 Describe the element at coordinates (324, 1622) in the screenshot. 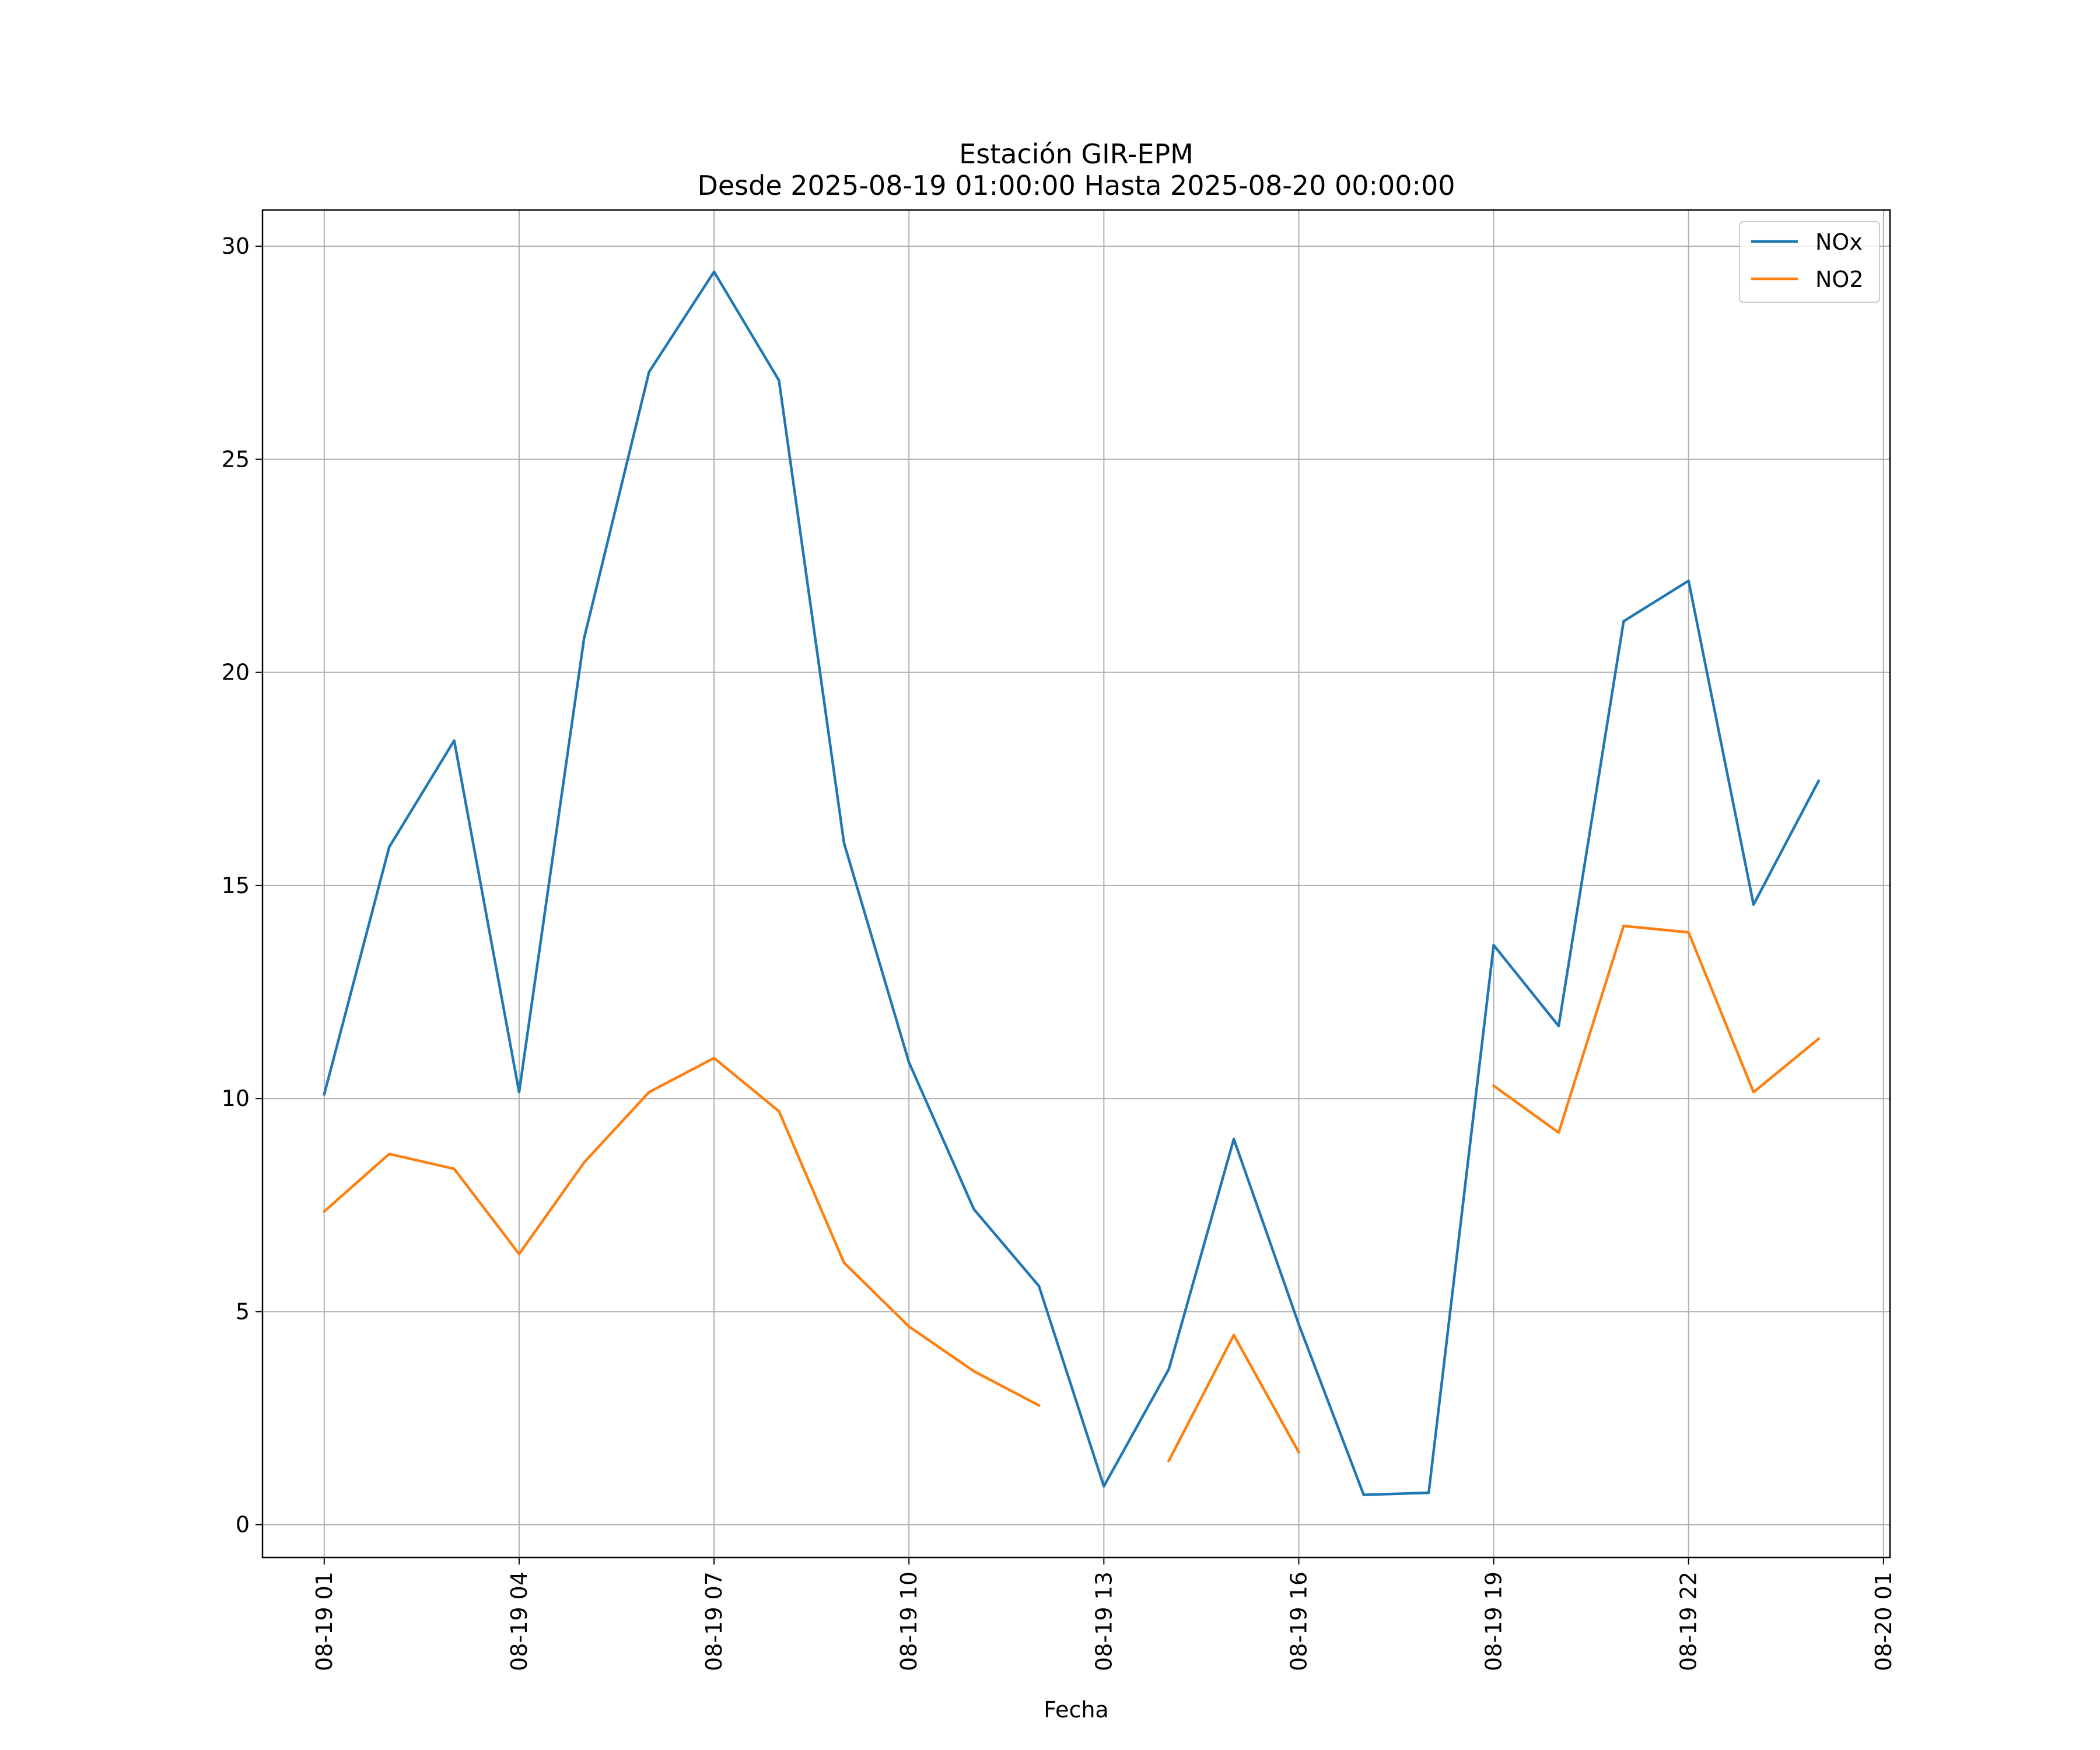

I see `x-tick-label: 08-19 01` at that location.